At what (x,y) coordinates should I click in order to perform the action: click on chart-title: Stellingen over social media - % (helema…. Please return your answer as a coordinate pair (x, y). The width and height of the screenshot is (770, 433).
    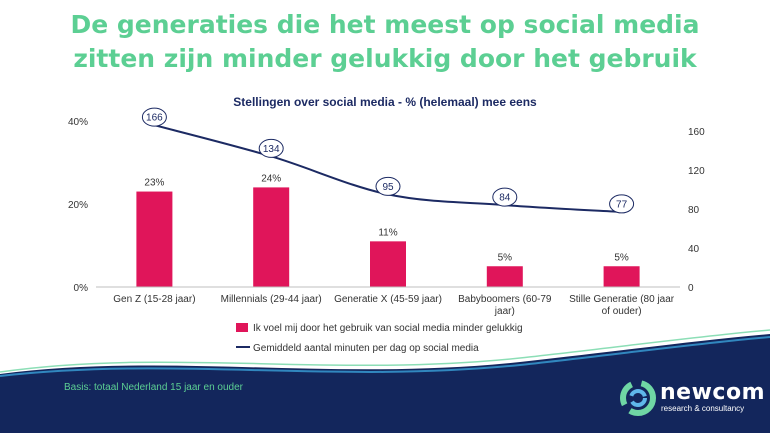
    Looking at the image, I should click on (385, 102).